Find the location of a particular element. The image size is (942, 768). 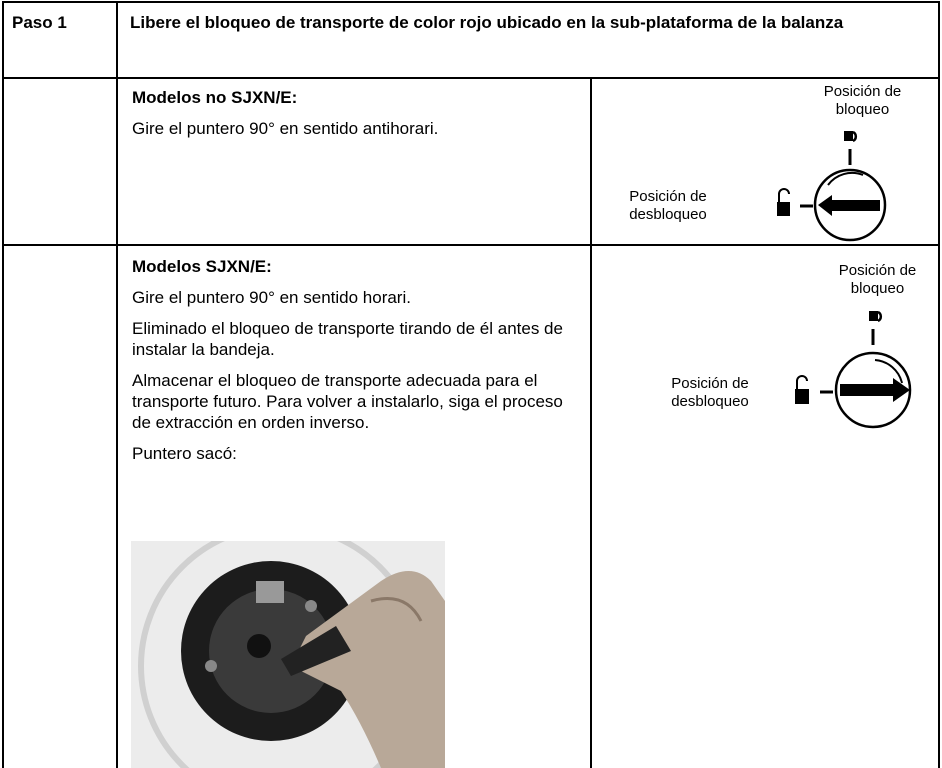

paragraph: Puntero sacó: is located at coordinates (184, 453).